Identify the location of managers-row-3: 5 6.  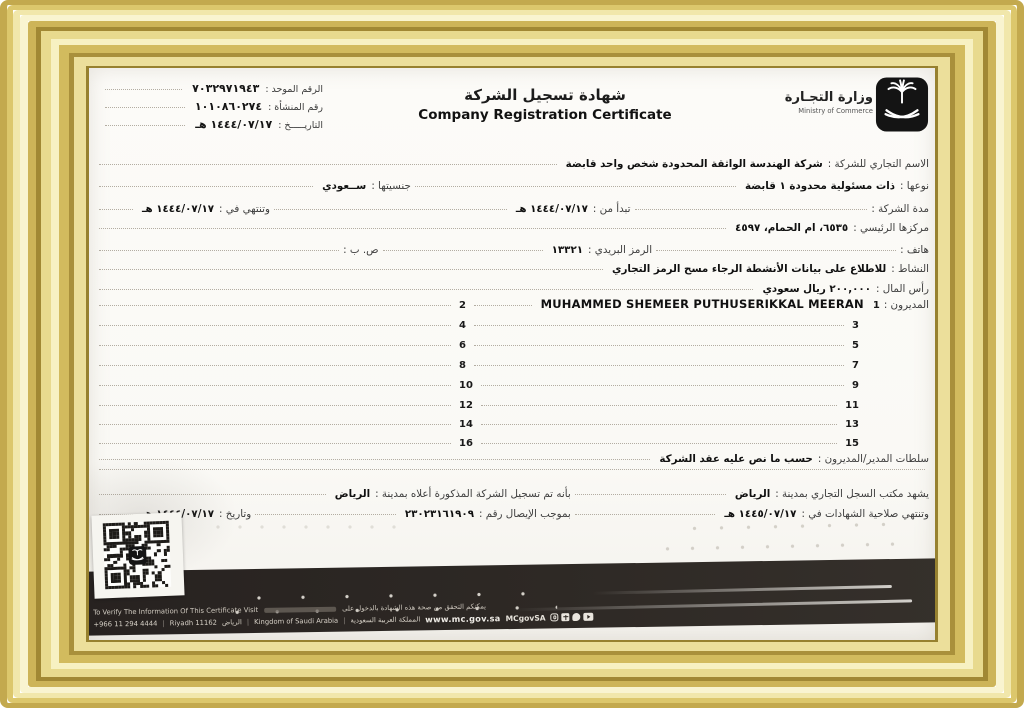
(512, 345).